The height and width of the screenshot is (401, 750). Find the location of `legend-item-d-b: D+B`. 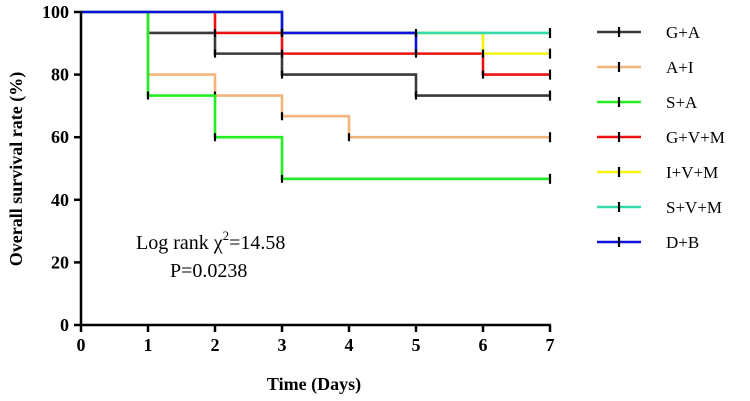

legend-item-d-b: D+B is located at coordinates (648, 242).